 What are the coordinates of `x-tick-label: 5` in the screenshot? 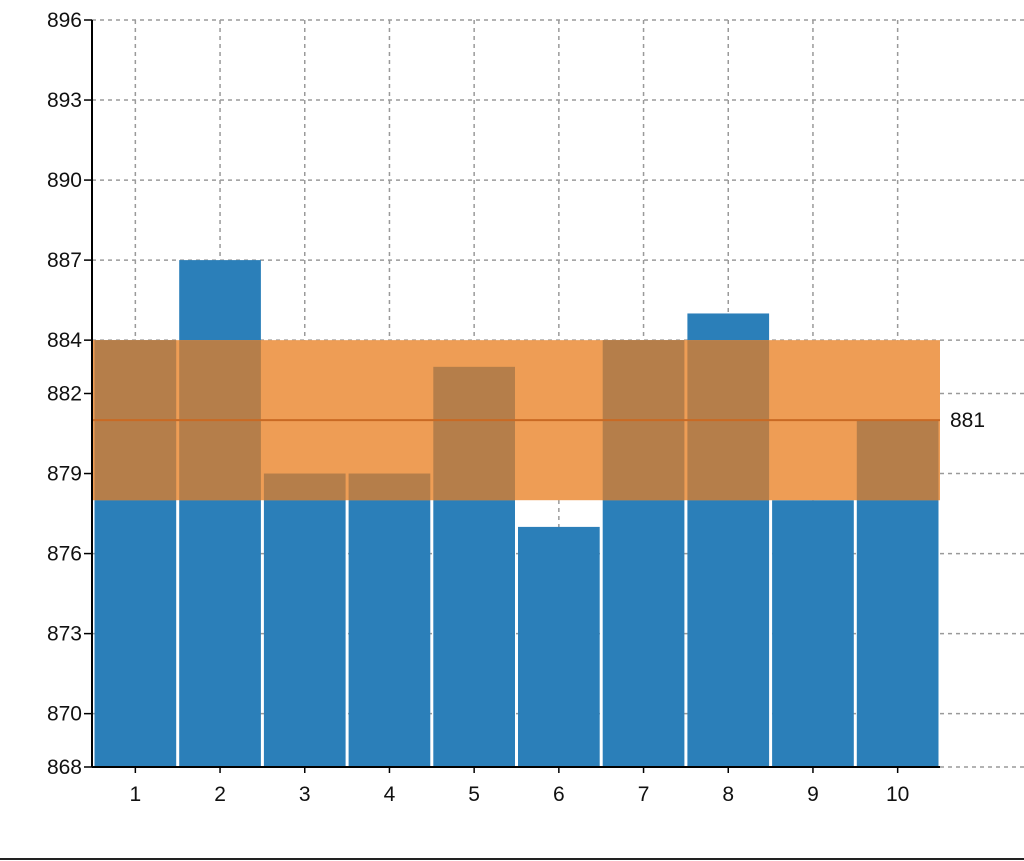 It's located at (474, 794).